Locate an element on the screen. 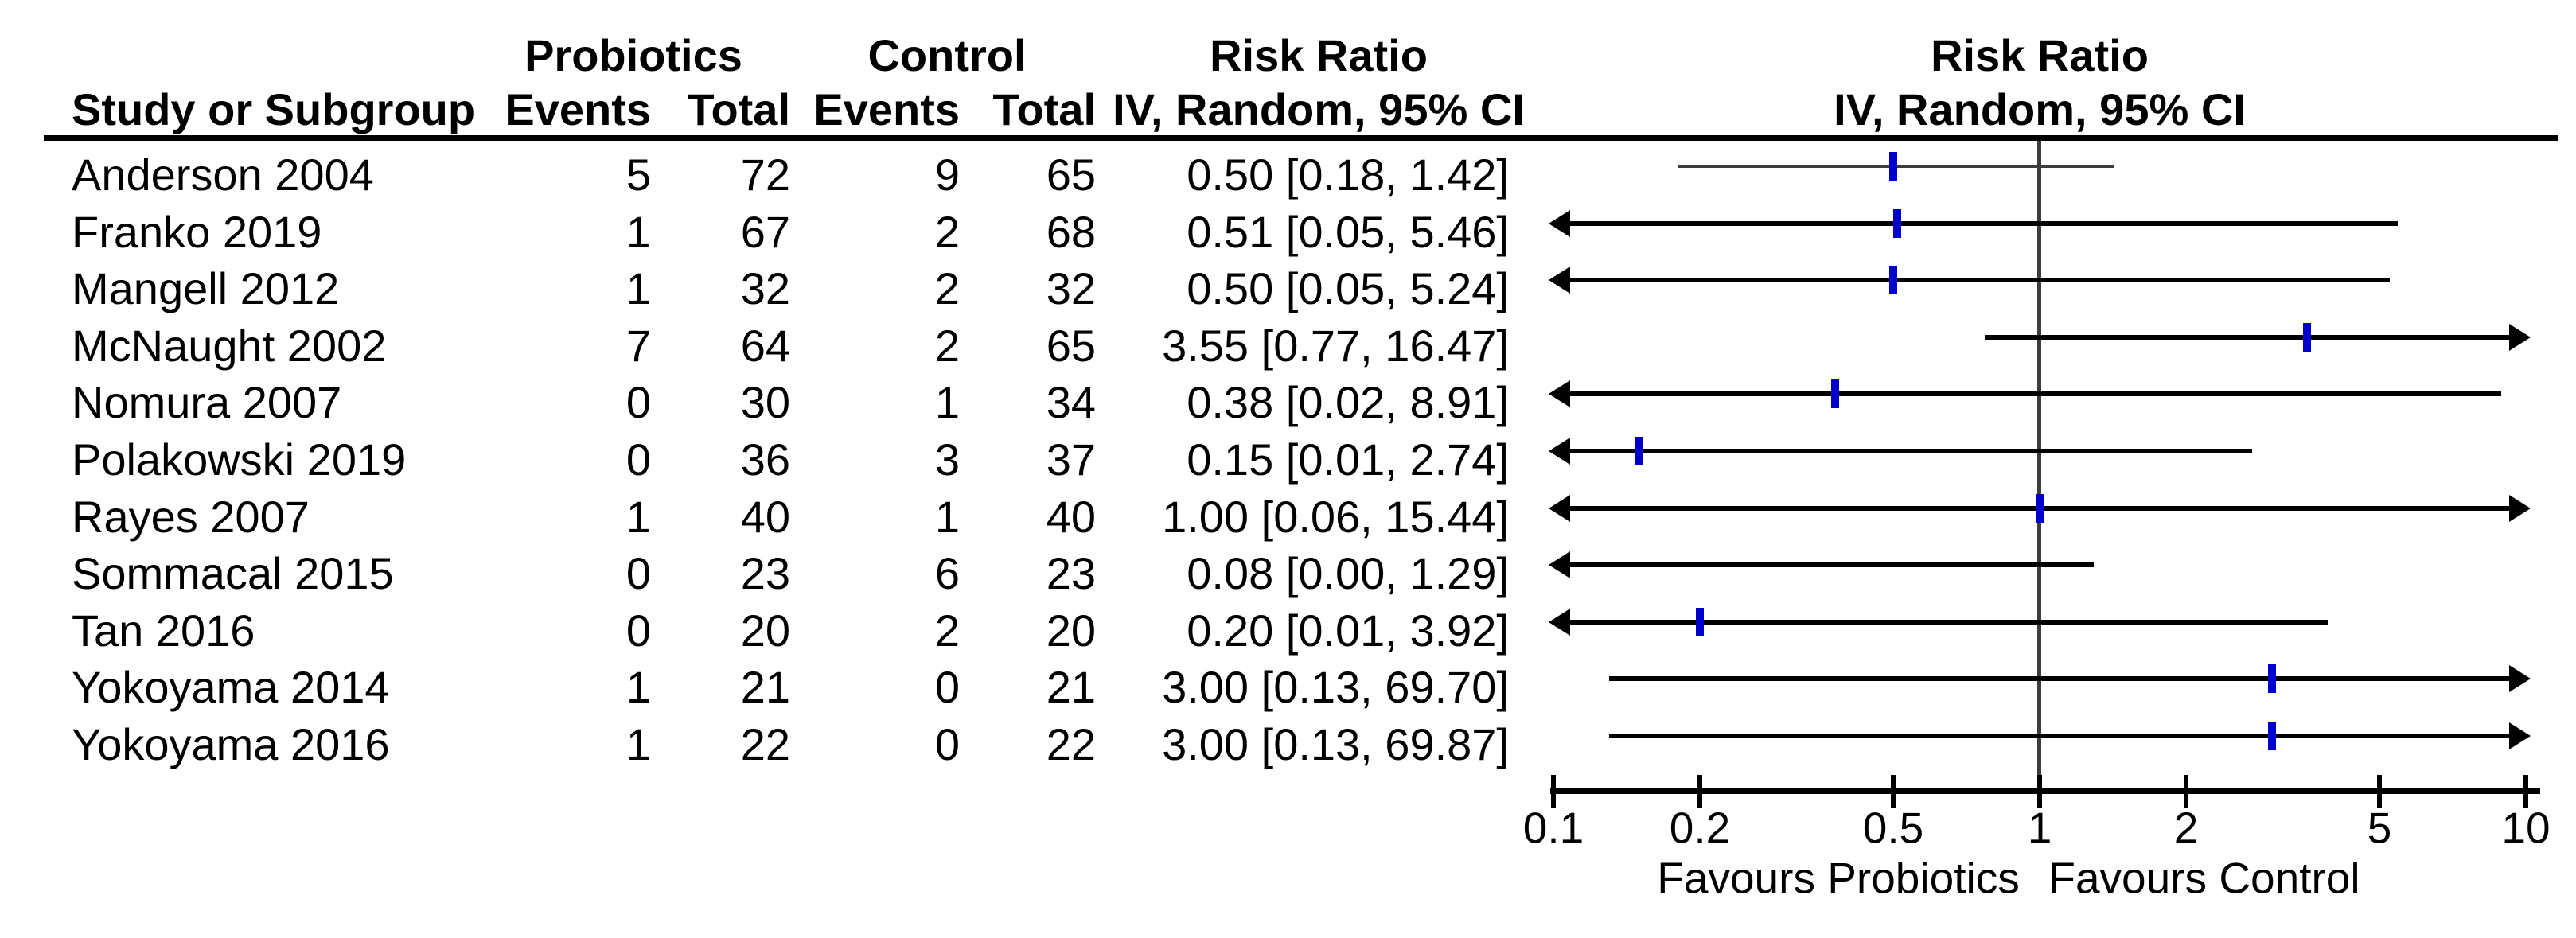 The height and width of the screenshot is (938, 2576). study-label: Sommacal 2015 is located at coordinates (233, 573).